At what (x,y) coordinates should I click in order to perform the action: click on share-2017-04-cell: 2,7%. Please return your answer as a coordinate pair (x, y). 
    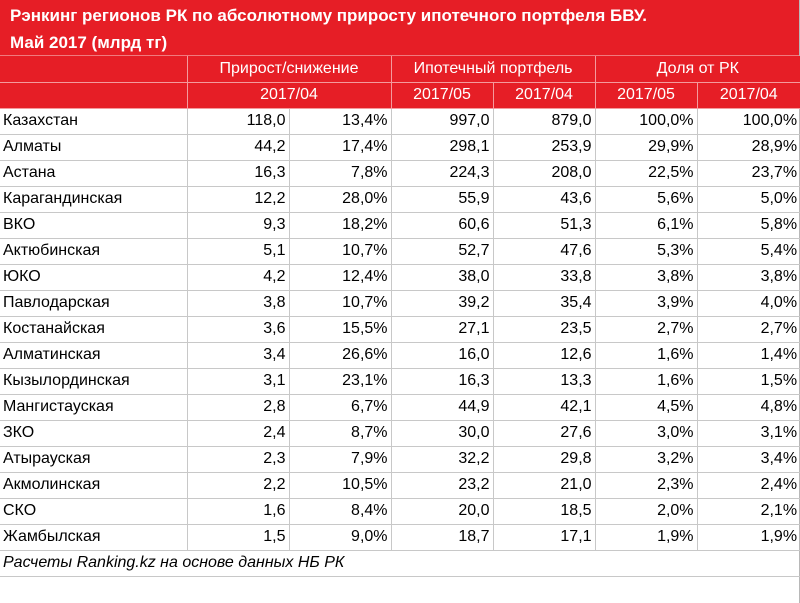
    Looking at the image, I should click on (748, 329).